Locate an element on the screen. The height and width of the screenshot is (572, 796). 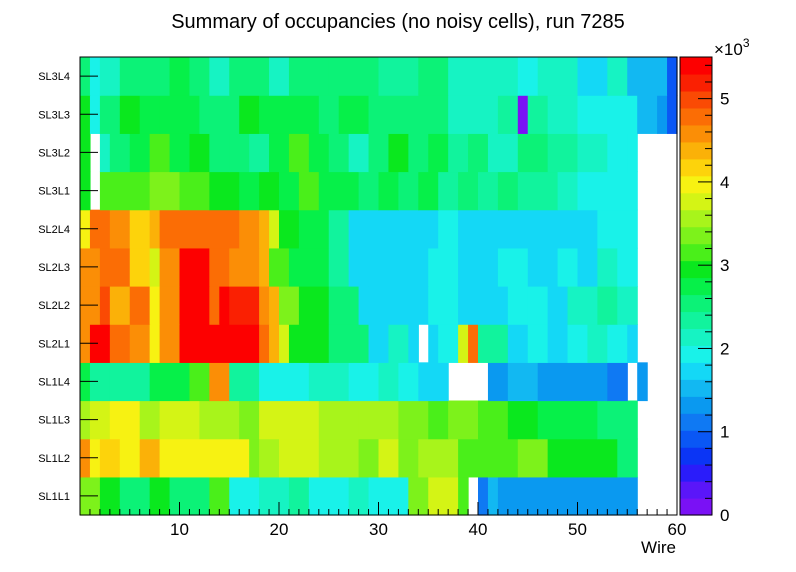
x-tick-label: 50 is located at coordinates (577, 529).